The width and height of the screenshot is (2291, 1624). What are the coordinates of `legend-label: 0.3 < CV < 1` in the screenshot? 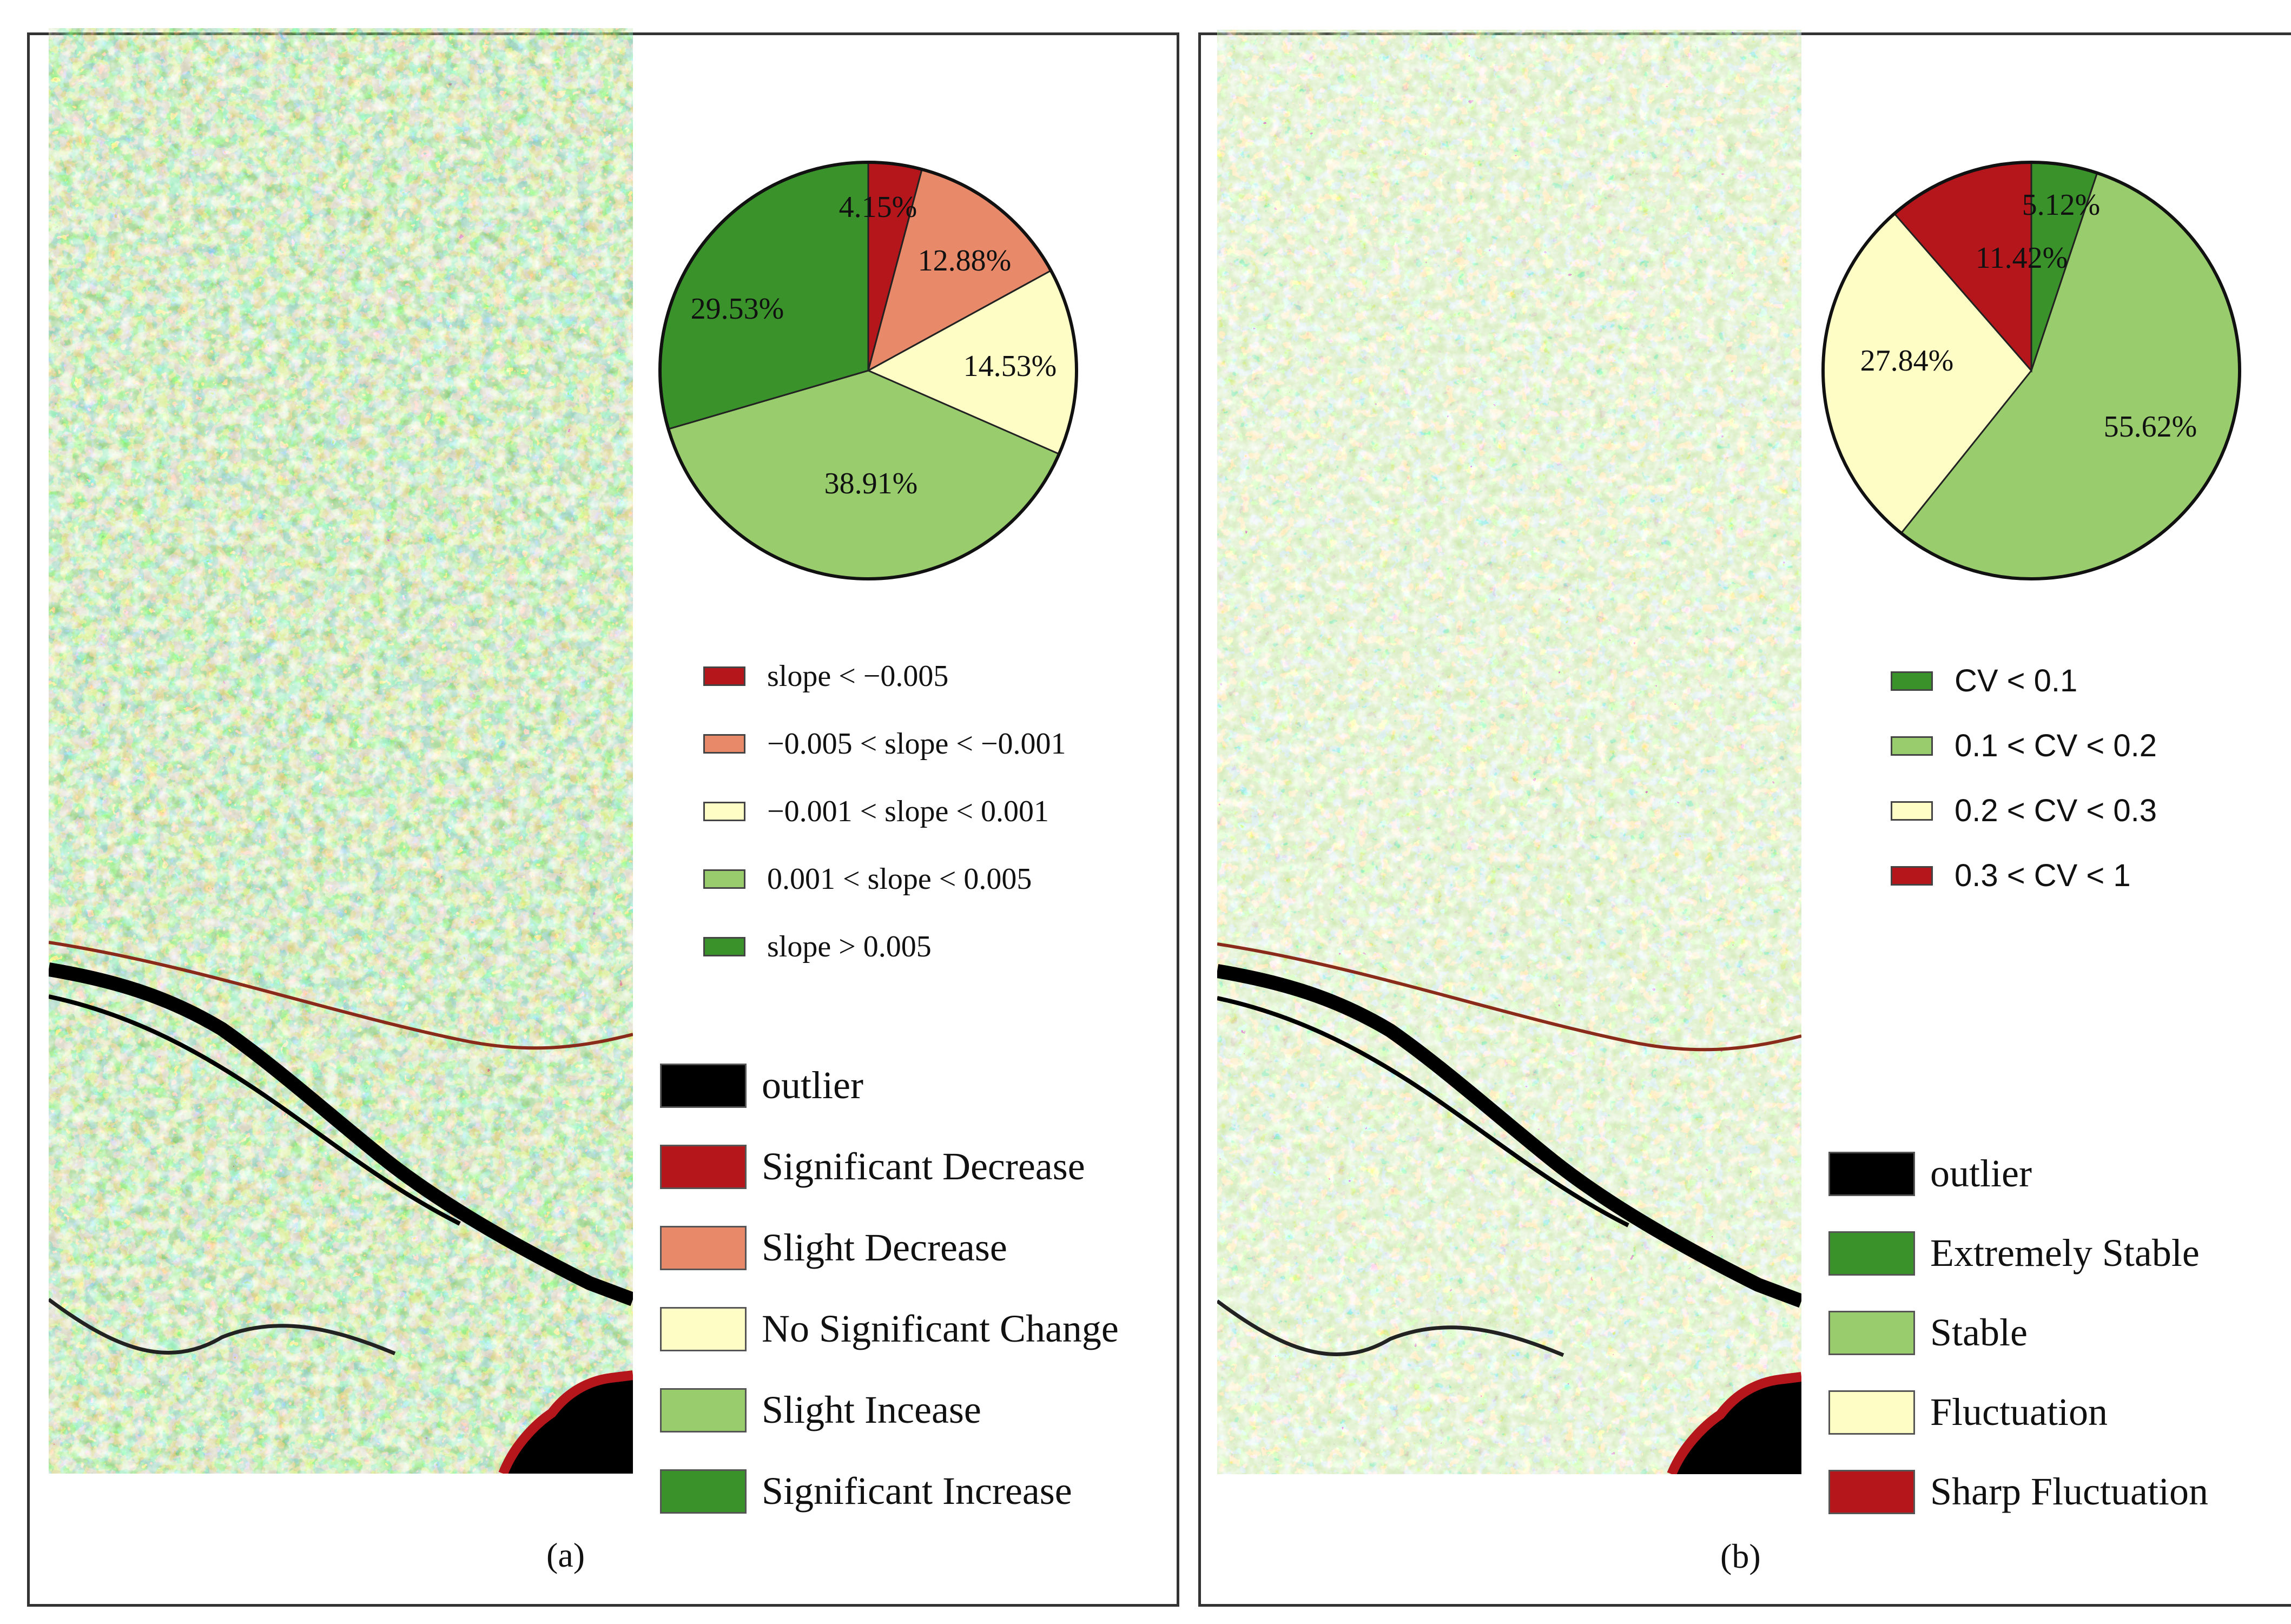 It's located at (2043, 876).